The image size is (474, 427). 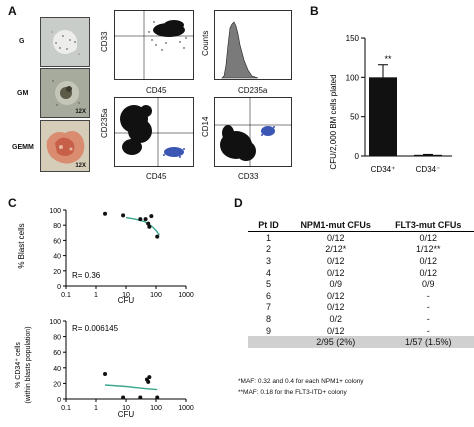 What do you see at coordinates (57, 257) in the screenshot?
I see `chart-ytick-label: 40` at bounding box center [57, 257].